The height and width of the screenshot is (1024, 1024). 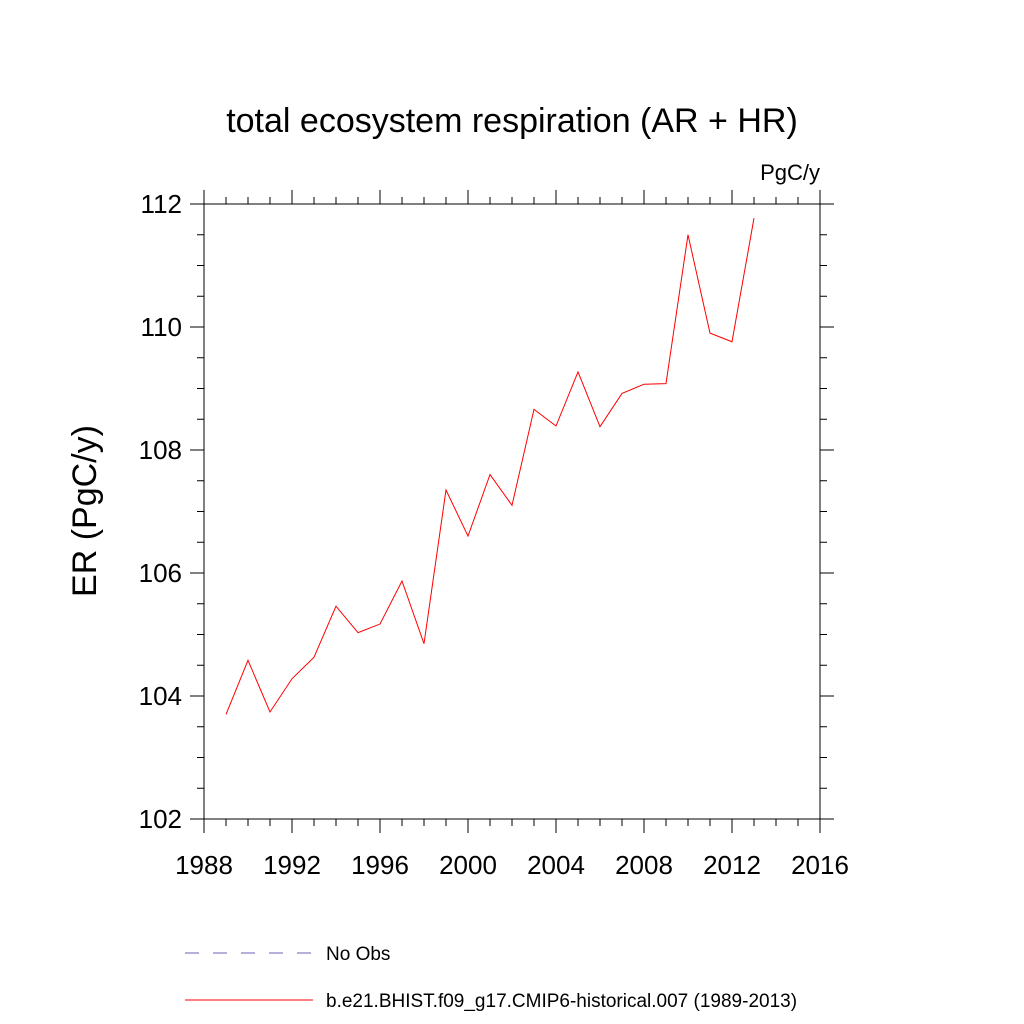 What do you see at coordinates (732, 865) in the screenshot?
I see `x-tick-label: 2012` at bounding box center [732, 865].